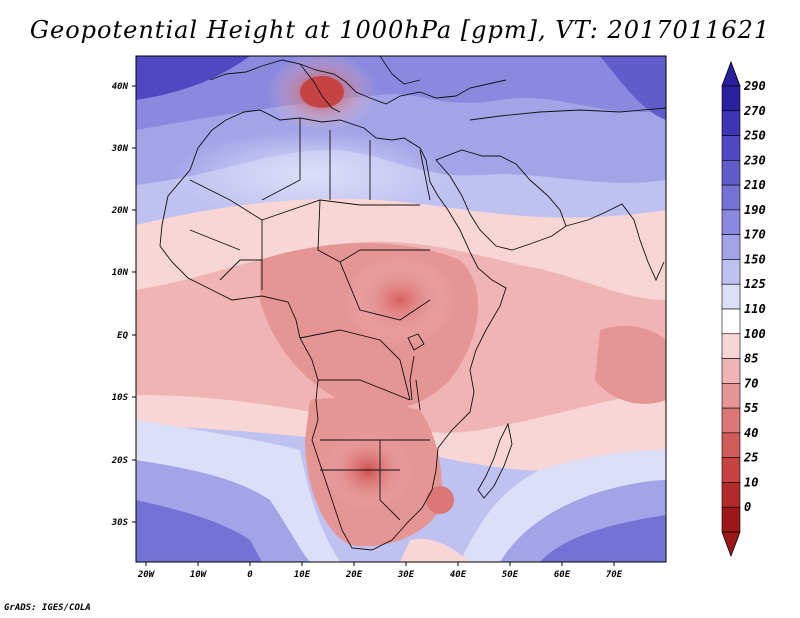 The width and height of the screenshot is (800, 618). What do you see at coordinates (755, 309) in the screenshot?
I see `colorbar-level-label: 110` at bounding box center [755, 309].